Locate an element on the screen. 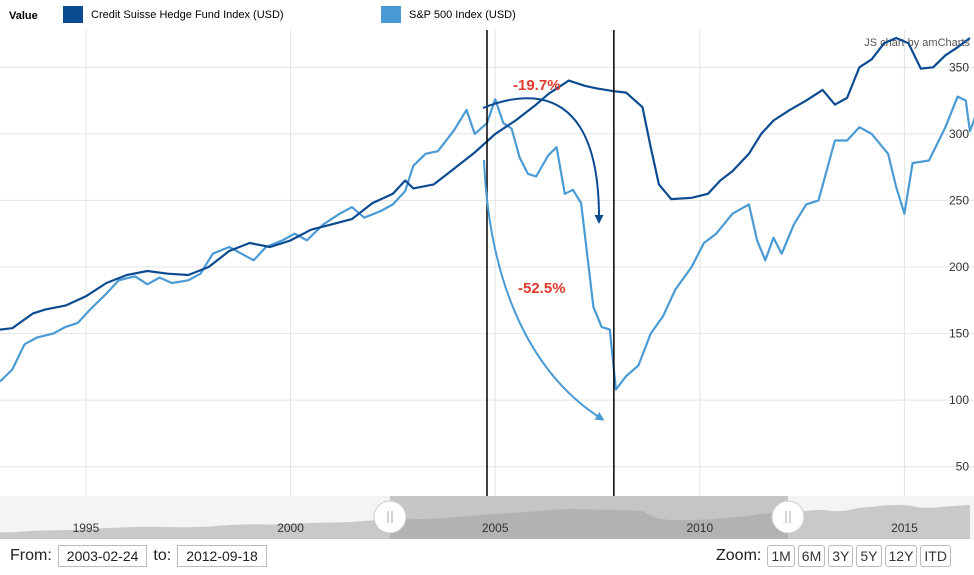 The image size is (974, 575). hf-drawdown-arrow is located at coordinates (543, 160).